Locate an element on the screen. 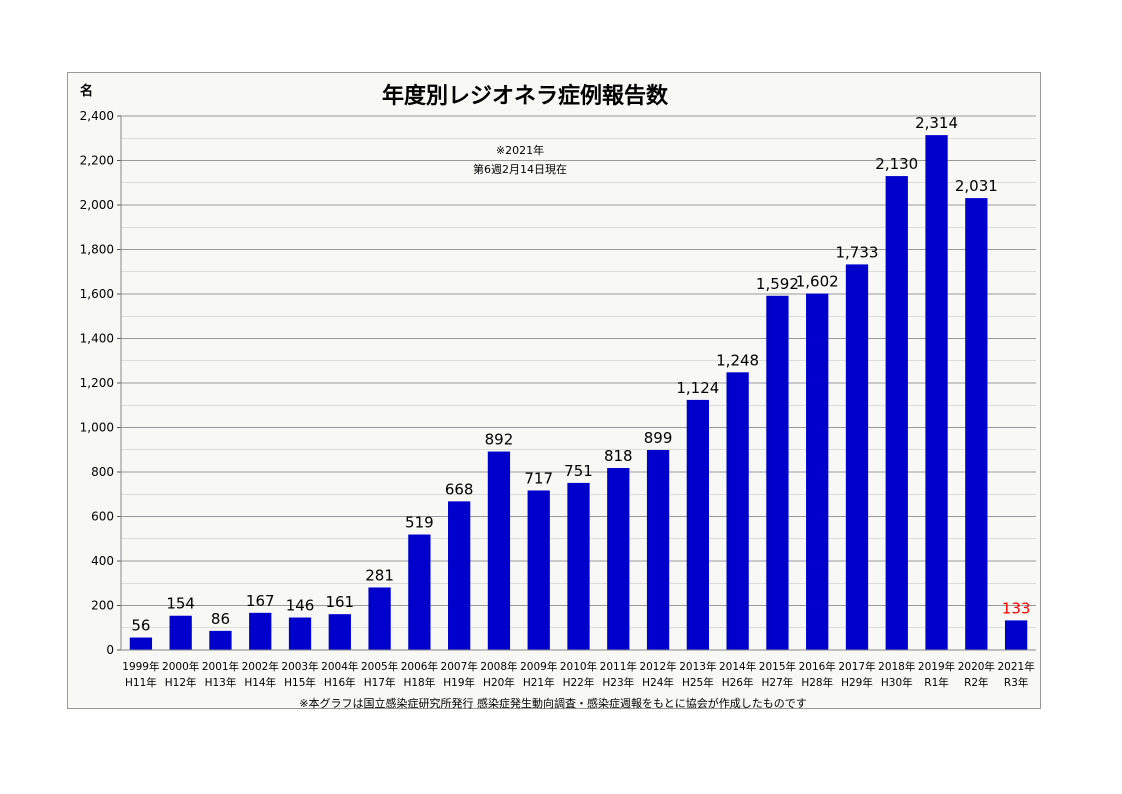 This screenshot has width=1122, height=794. bar-value-label: 899 is located at coordinates (658, 438).